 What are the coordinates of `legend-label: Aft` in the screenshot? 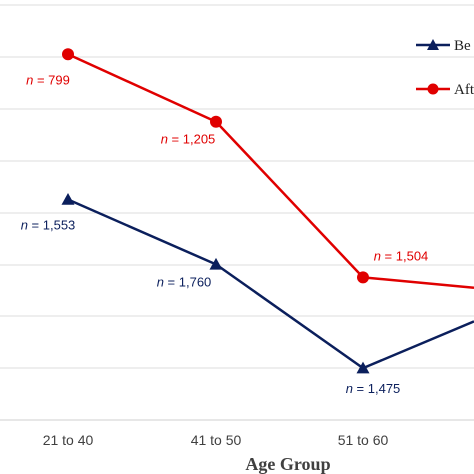 It's located at (464, 90).